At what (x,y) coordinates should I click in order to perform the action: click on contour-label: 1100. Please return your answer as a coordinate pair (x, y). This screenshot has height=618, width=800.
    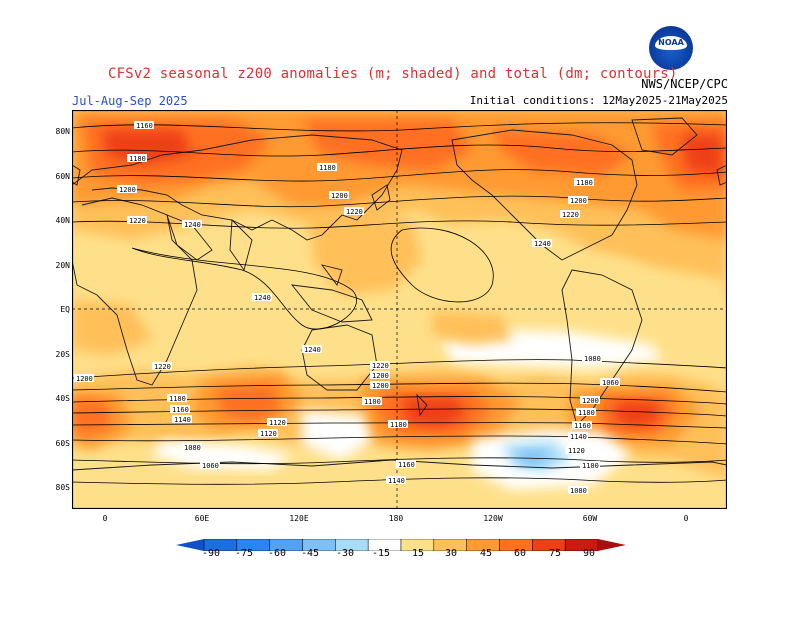
    Looking at the image, I should click on (590, 465).